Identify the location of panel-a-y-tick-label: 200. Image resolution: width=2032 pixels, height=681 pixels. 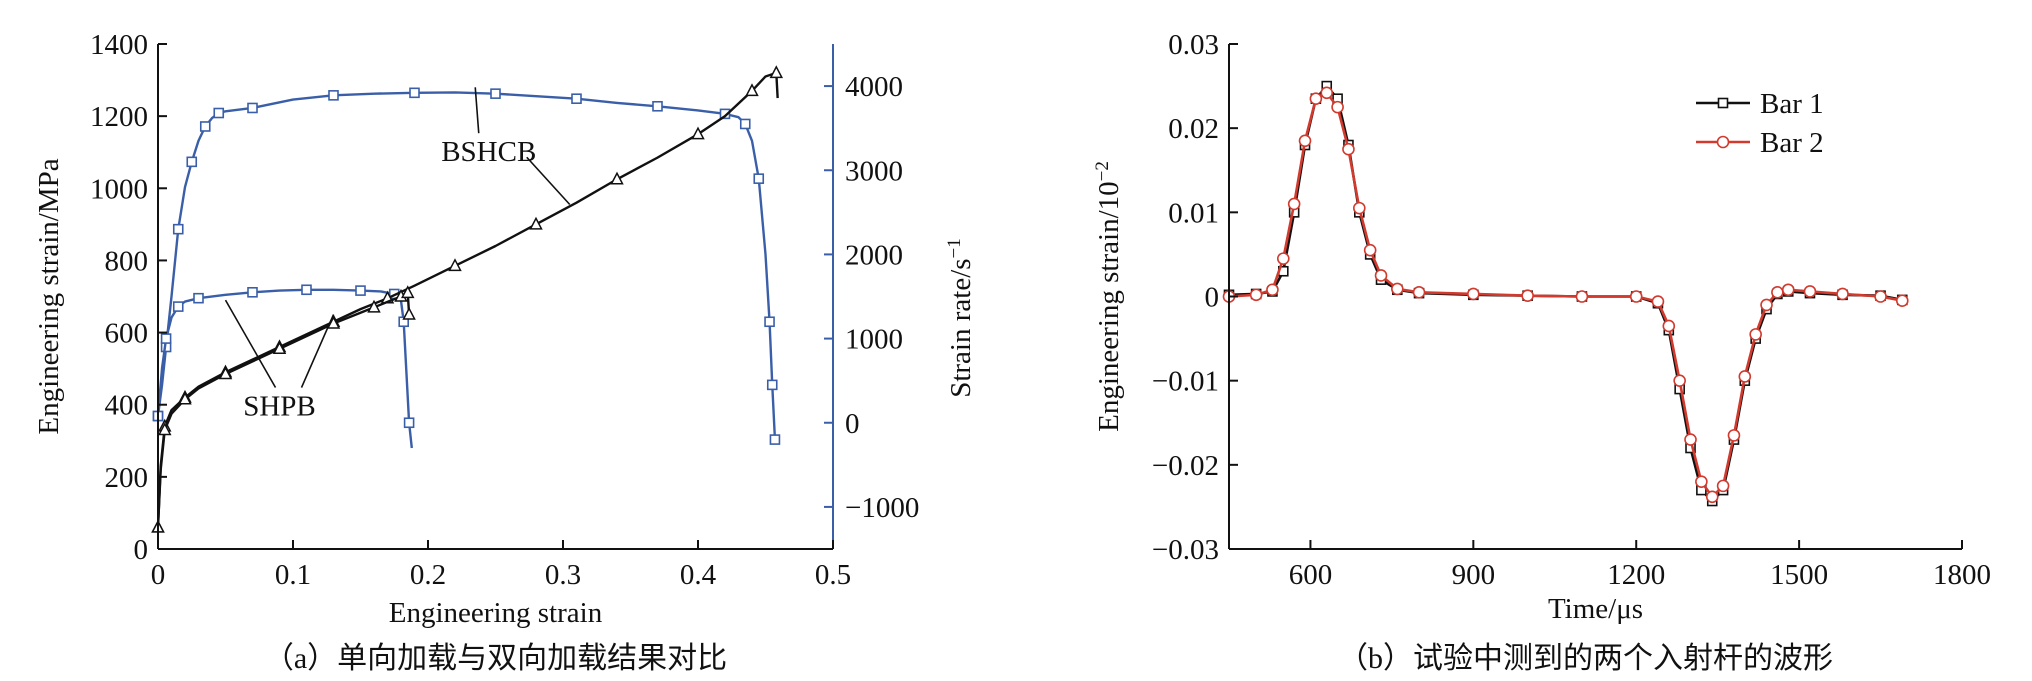
(127, 478).